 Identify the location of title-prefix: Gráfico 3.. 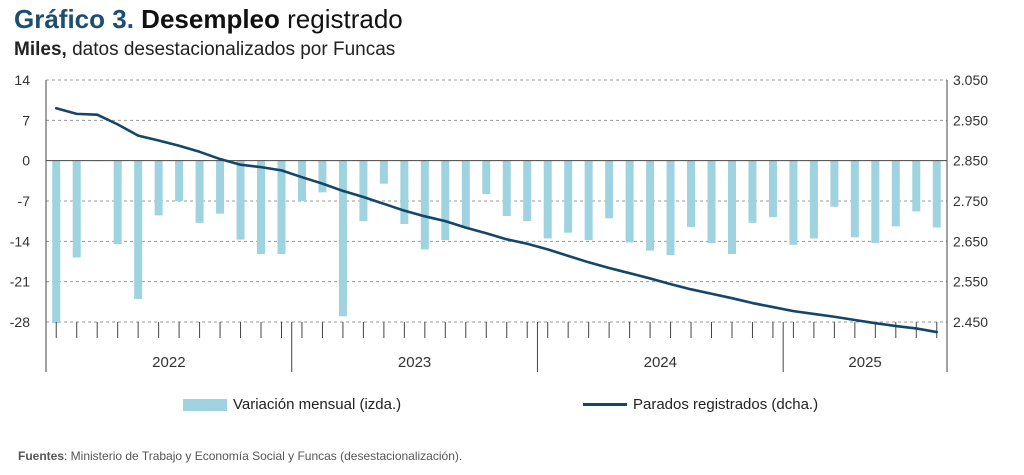
(74, 19).